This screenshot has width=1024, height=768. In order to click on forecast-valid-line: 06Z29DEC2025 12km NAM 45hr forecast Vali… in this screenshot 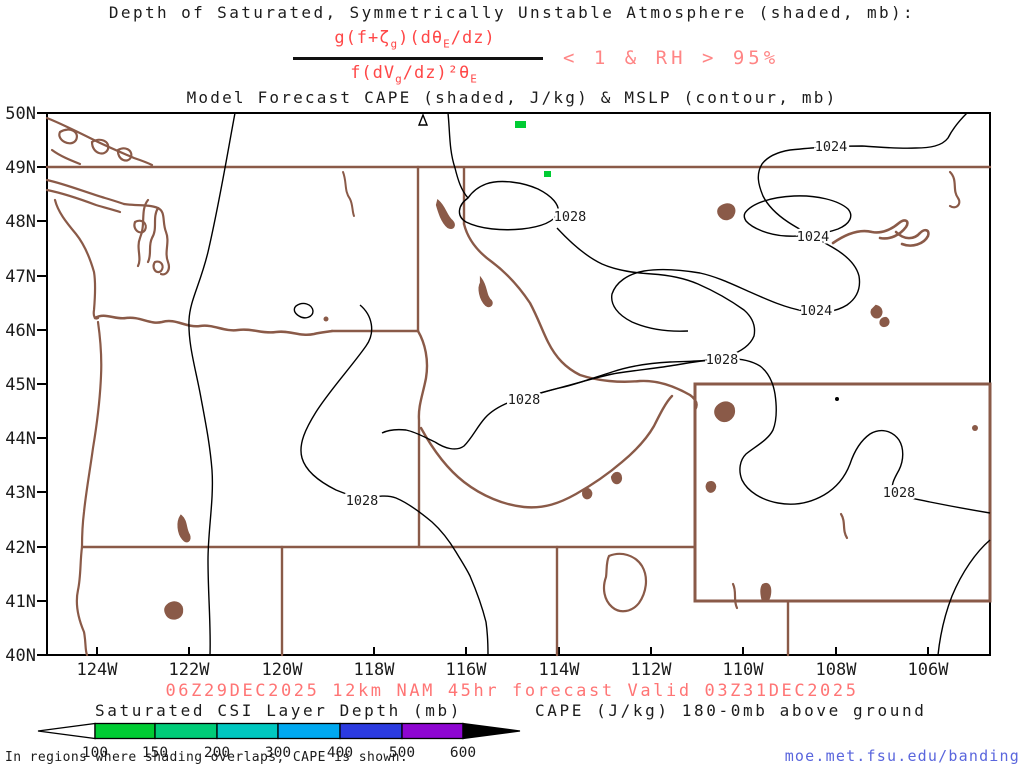, I will do `click(512, 691)`.